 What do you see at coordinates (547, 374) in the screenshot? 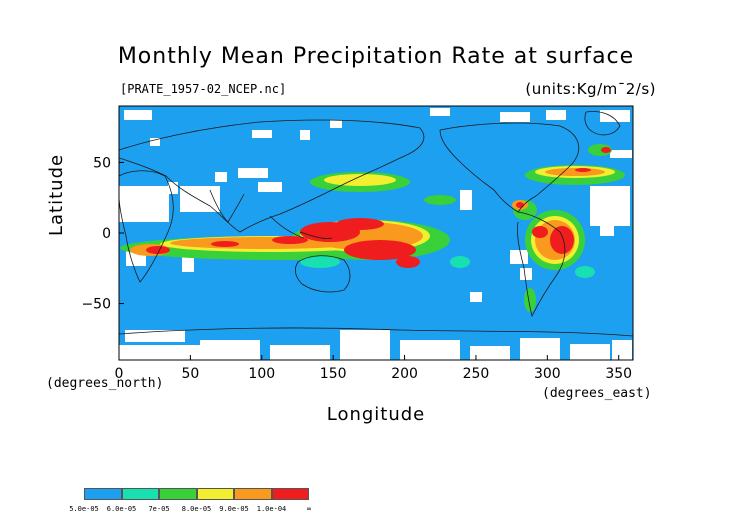
I see `x-tick-label: 300` at bounding box center [547, 374].